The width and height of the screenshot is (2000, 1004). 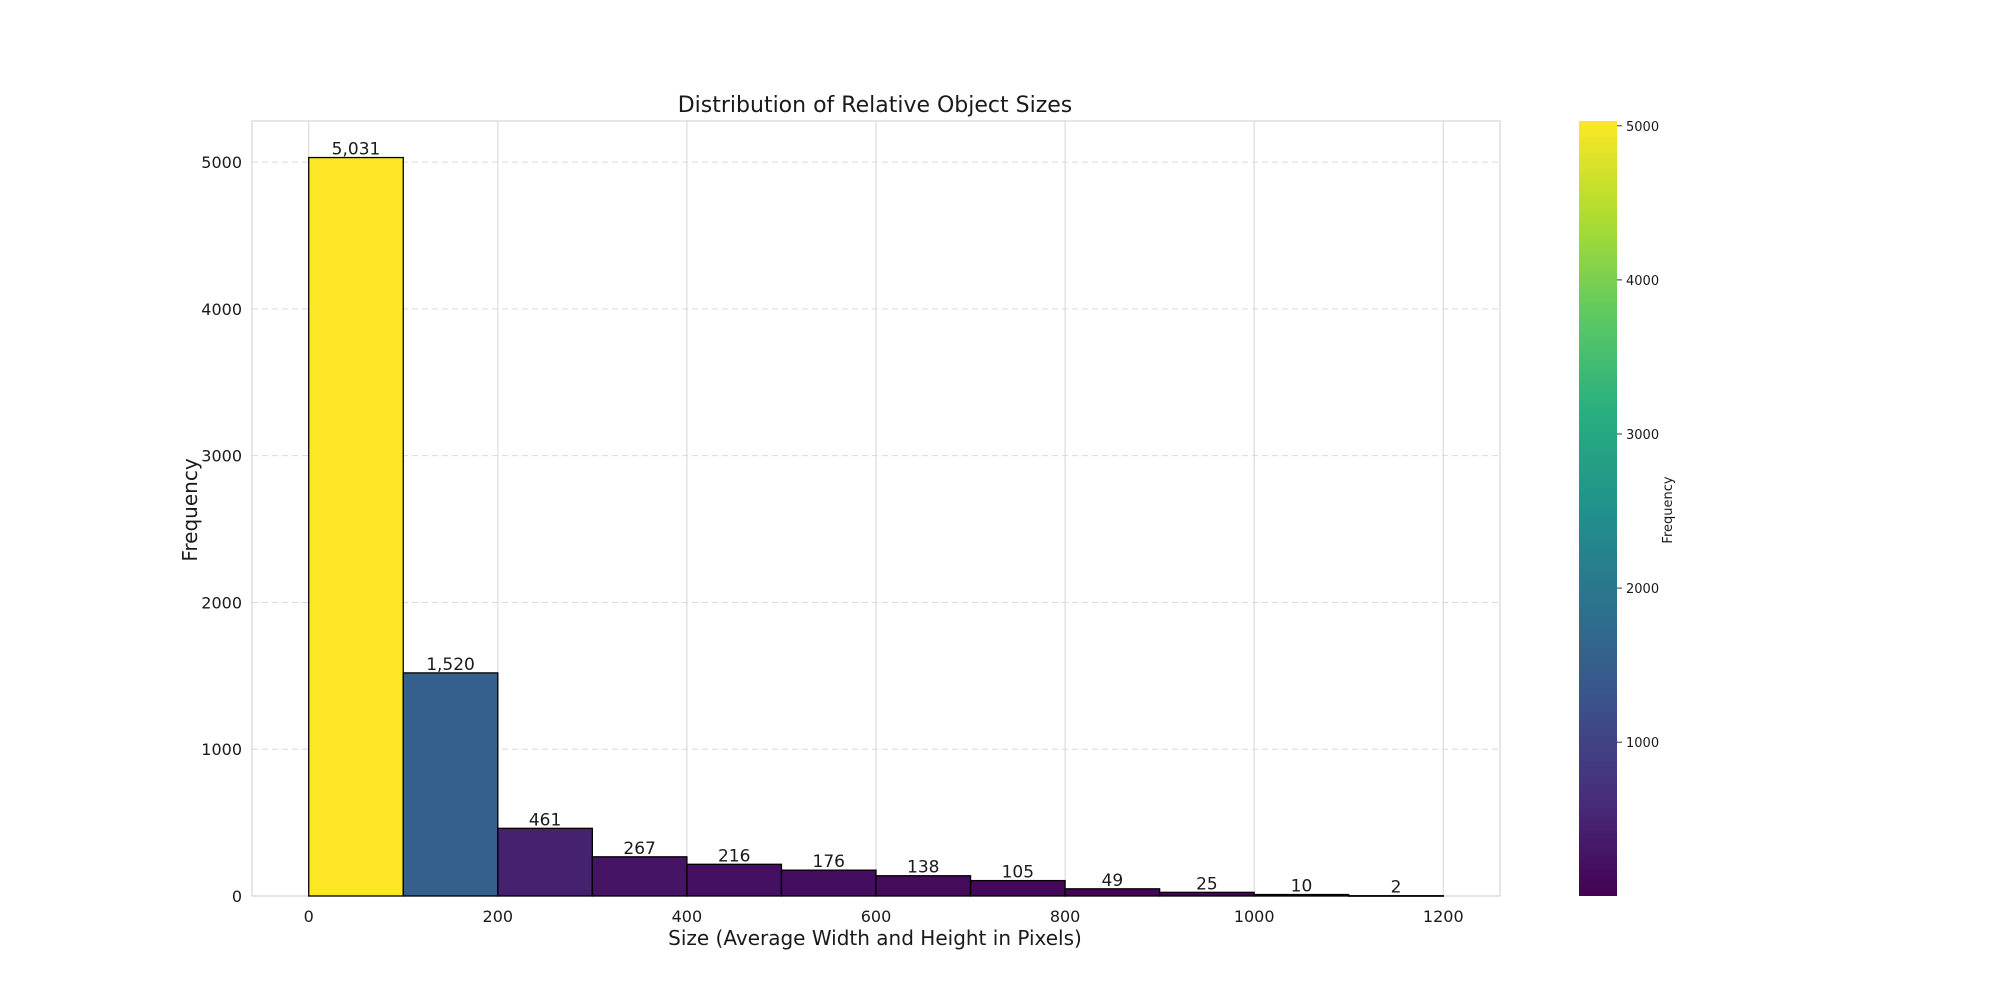 I want to click on colorbar-tick-label: 2000, so click(x=1642, y=589).